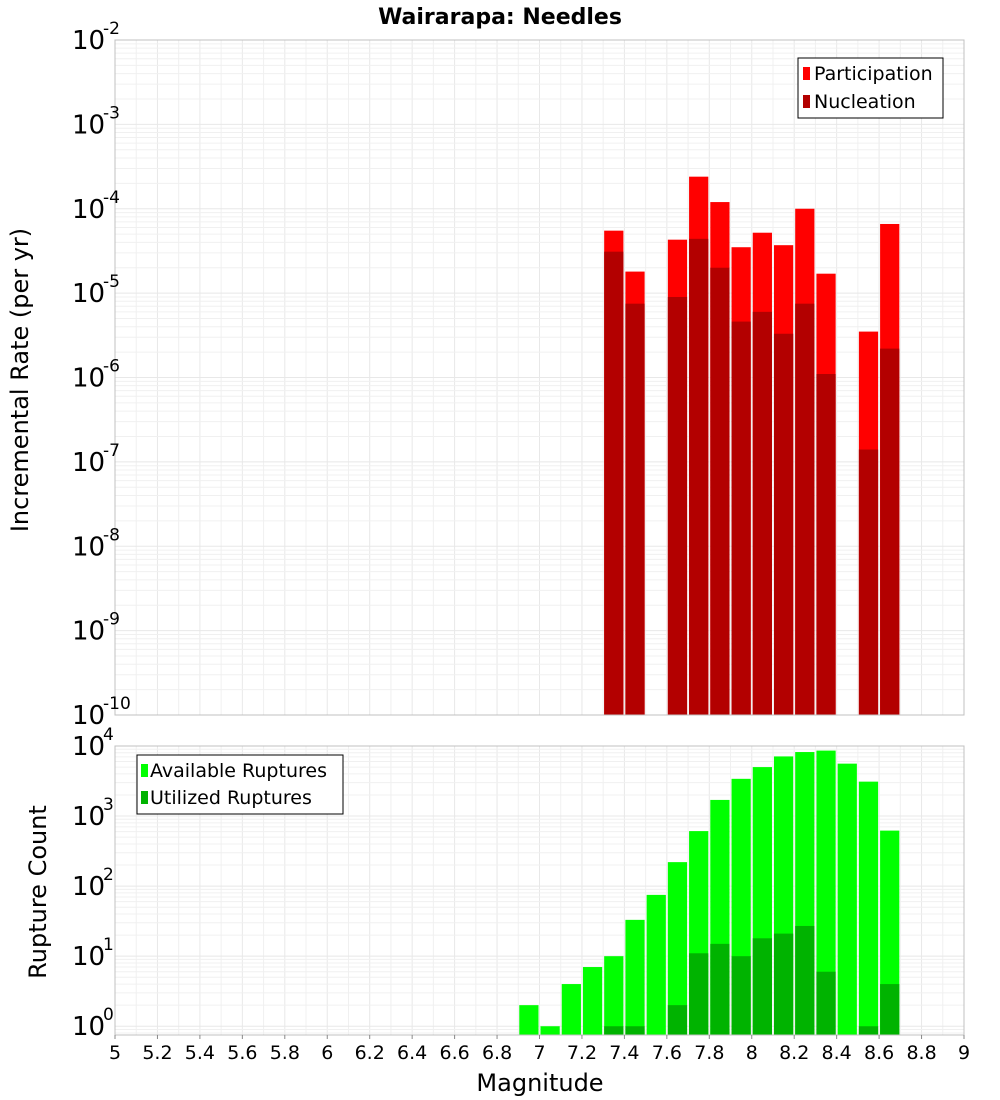 The height and width of the screenshot is (1100, 1000). What do you see at coordinates (117, 704) in the screenshot?
I see `rate-y-tick-exponent: -10` at bounding box center [117, 704].